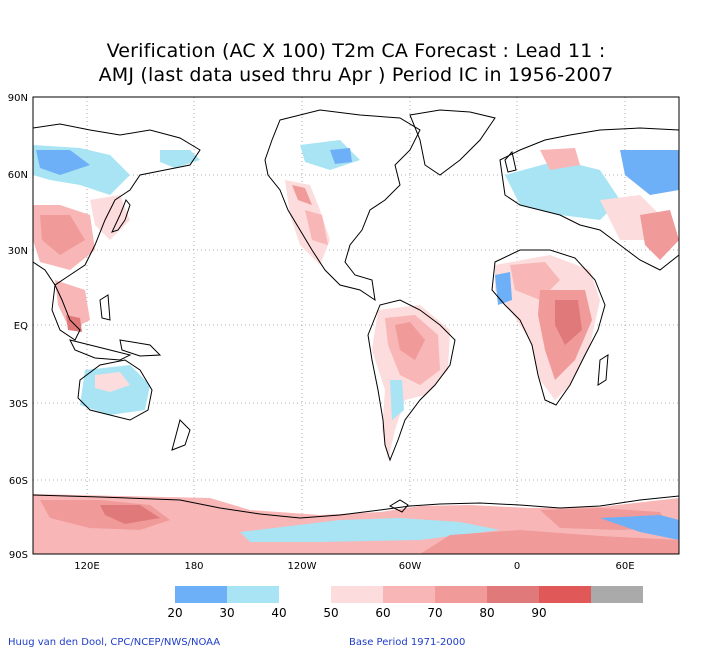  Describe the element at coordinates (407, 642) in the screenshot. I see `base-period-note: Base Period 1971-2000` at that location.